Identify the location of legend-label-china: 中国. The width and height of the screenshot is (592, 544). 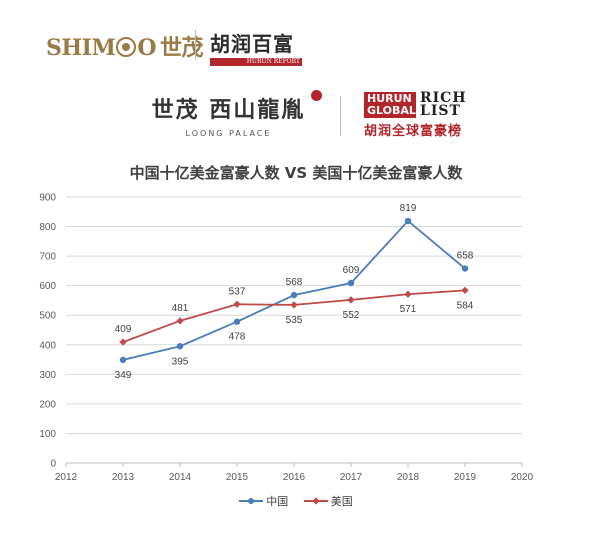
(277, 501).